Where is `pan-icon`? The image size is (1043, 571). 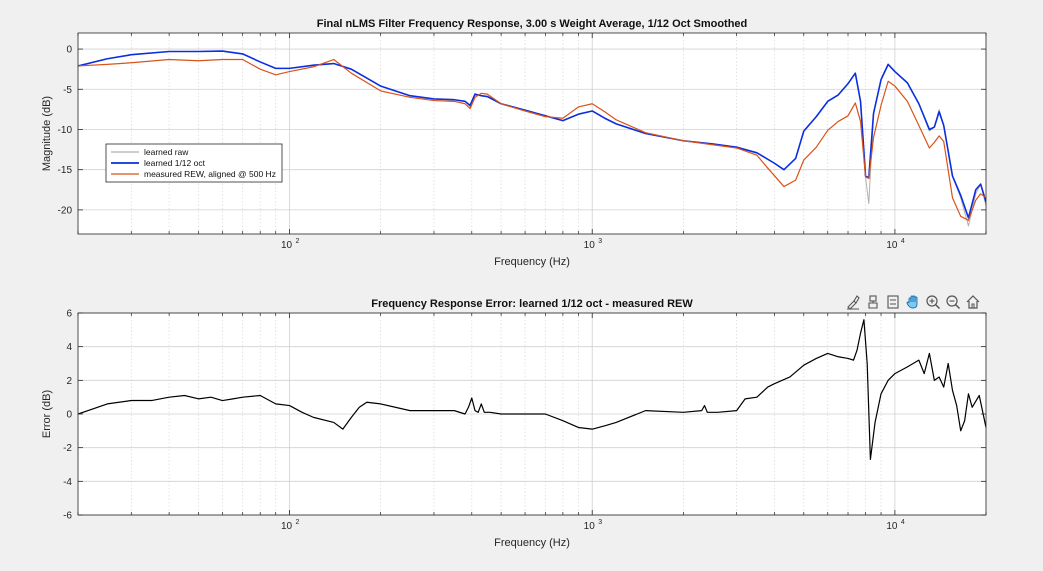 pan-icon is located at coordinates (912, 302).